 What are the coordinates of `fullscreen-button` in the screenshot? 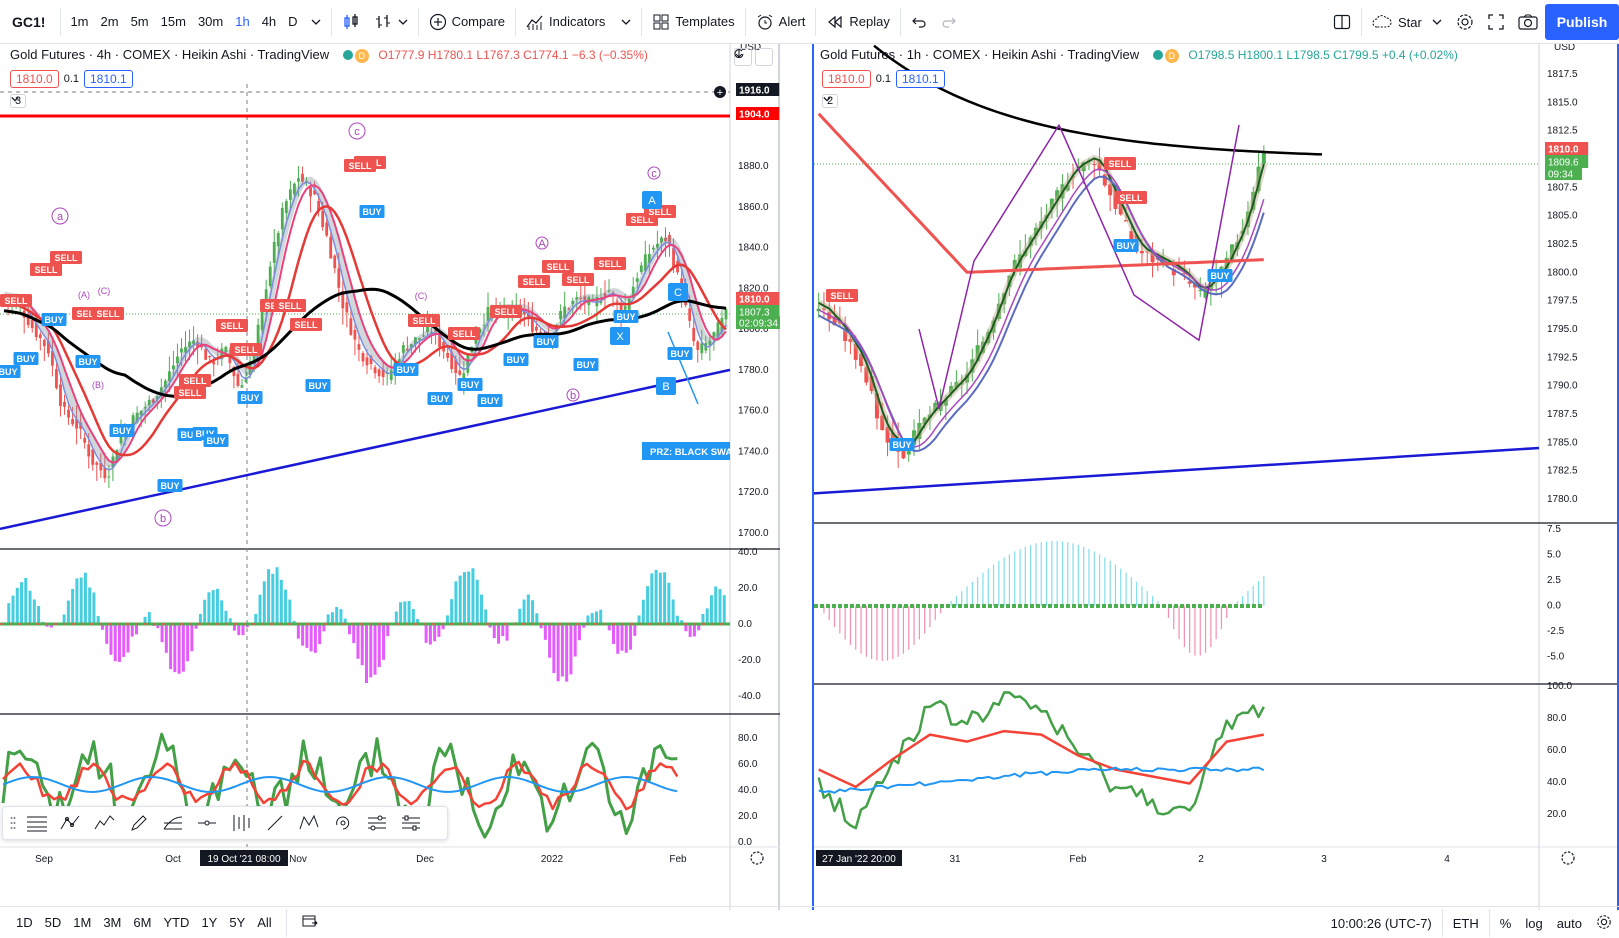 It's located at (1496, 22).